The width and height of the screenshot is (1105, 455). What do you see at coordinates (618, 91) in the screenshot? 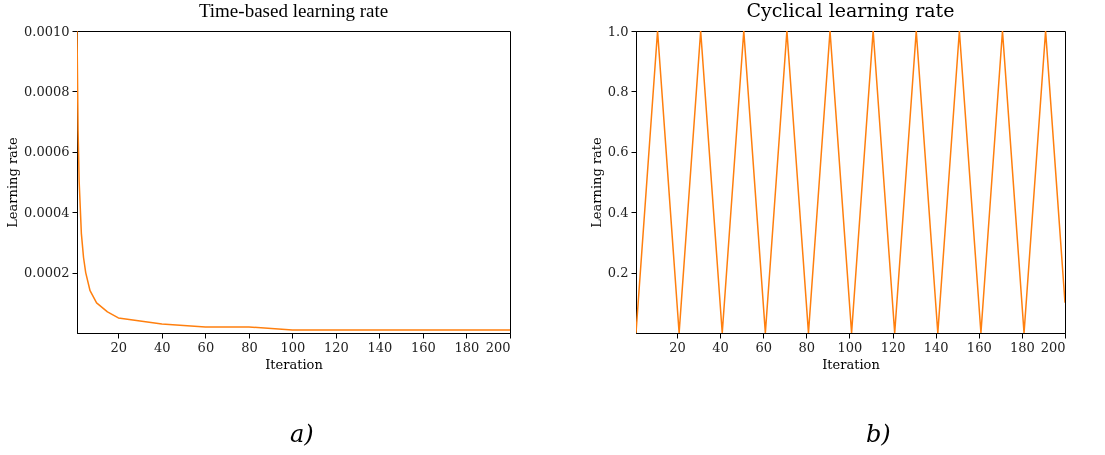
I see `y-tick-label: 0.8` at bounding box center [618, 91].